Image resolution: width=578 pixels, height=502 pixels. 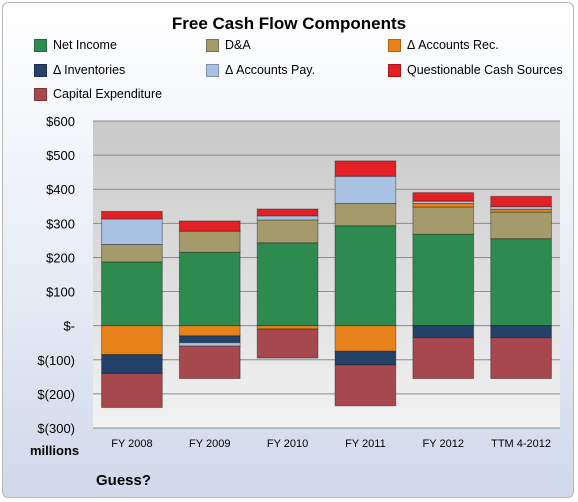 What do you see at coordinates (238, 45) in the screenshot?
I see `legend-label: D&A` at bounding box center [238, 45].